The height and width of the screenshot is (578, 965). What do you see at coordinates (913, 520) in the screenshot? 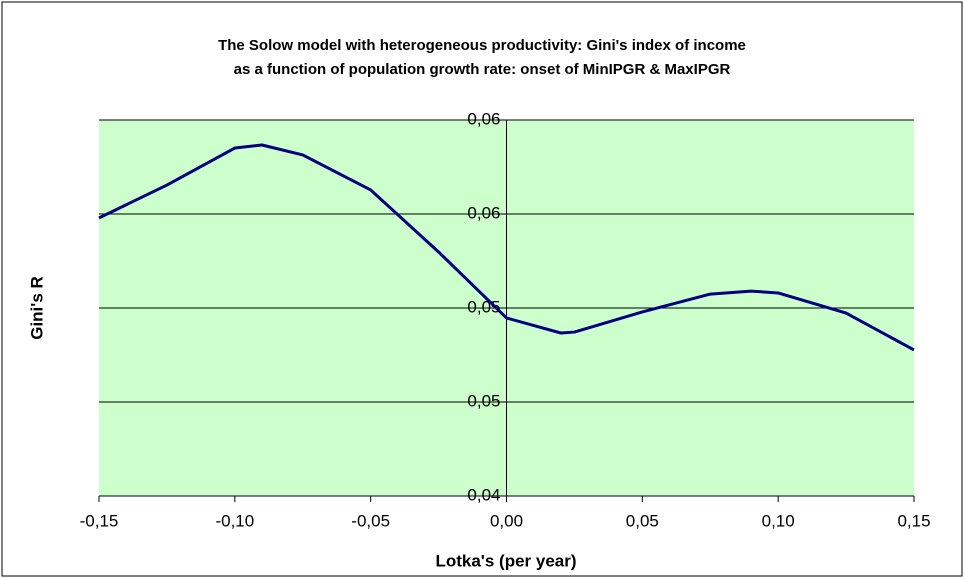
I see `x-tick-label: 0,15` at bounding box center [913, 520].